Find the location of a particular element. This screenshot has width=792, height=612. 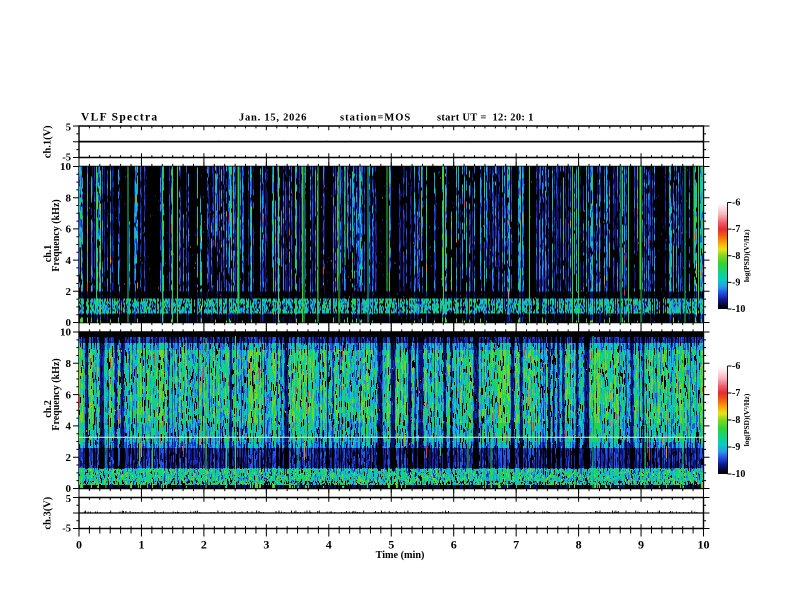

svg-text: VLF Spectra is located at coordinates (119, 117).